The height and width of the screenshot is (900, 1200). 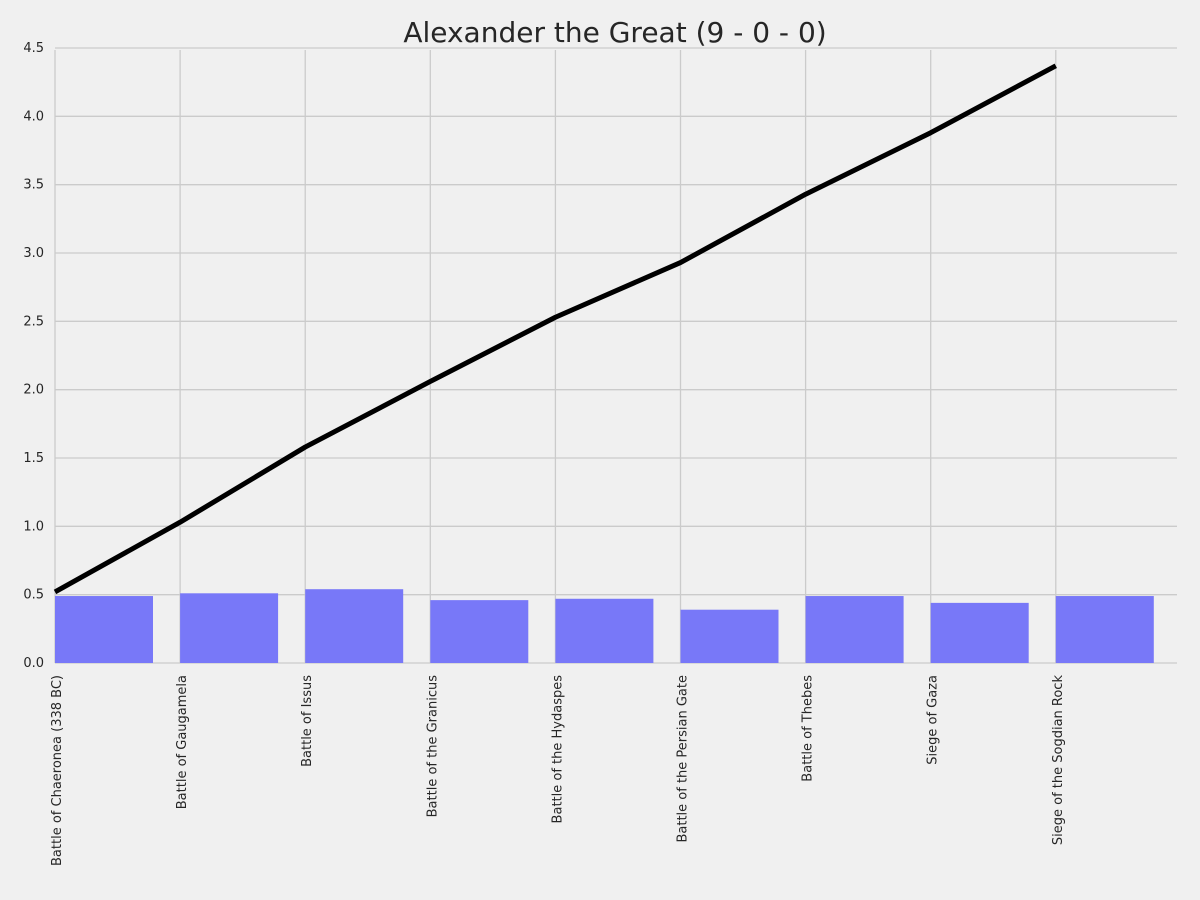 What do you see at coordinates (557, 749) in the screenshot?
I see `x-tick-label: Battle of the Hydaspes` at bounding box center [557, 749].